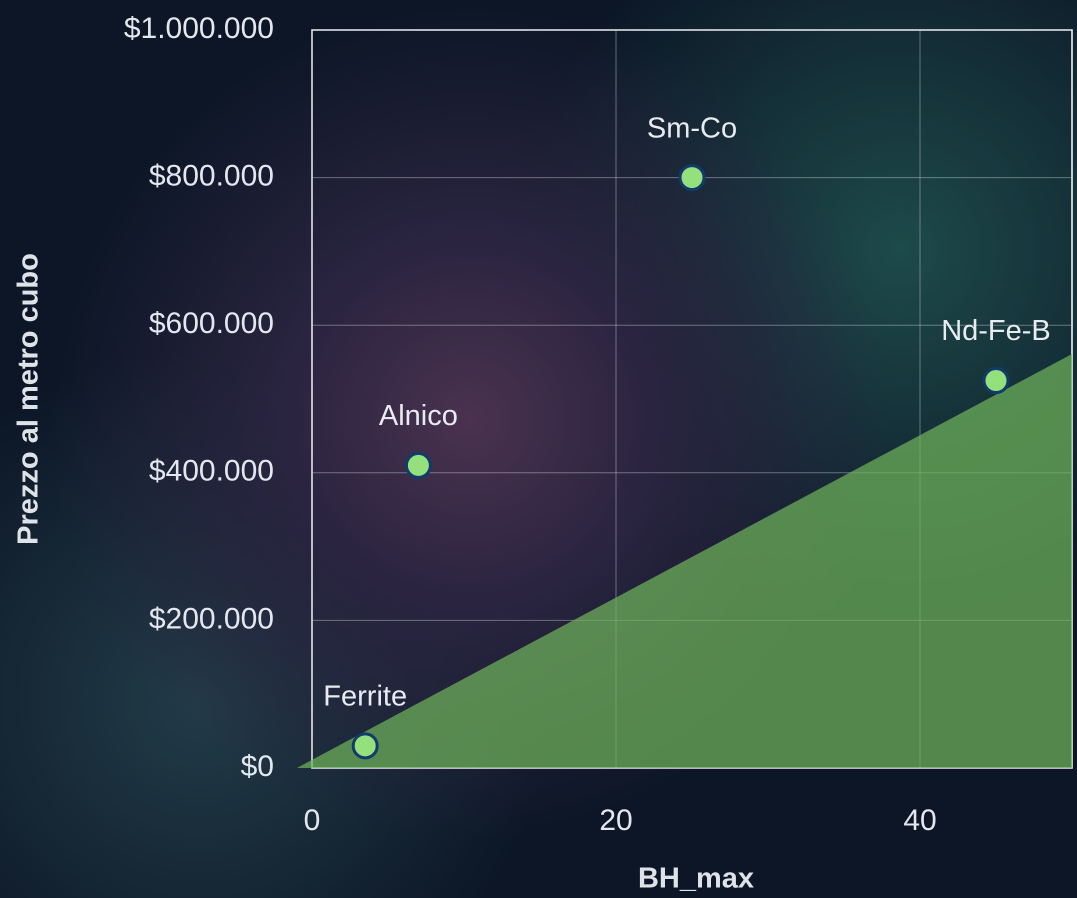  I want to click on x-axis-title: BH_max, so click(696, 879).